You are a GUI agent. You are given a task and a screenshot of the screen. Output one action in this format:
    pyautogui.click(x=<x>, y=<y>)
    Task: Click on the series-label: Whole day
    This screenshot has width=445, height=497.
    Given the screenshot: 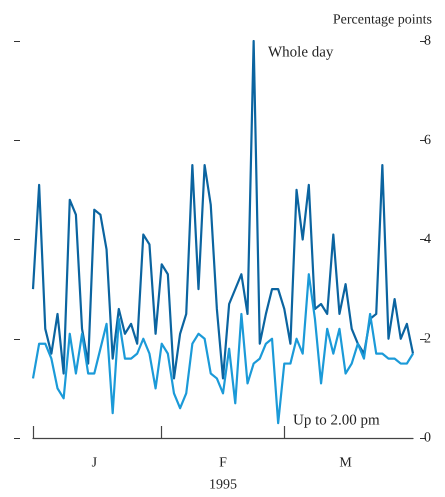 What is the action you would take?
    pyautogui.click(x=301, y=52)
    